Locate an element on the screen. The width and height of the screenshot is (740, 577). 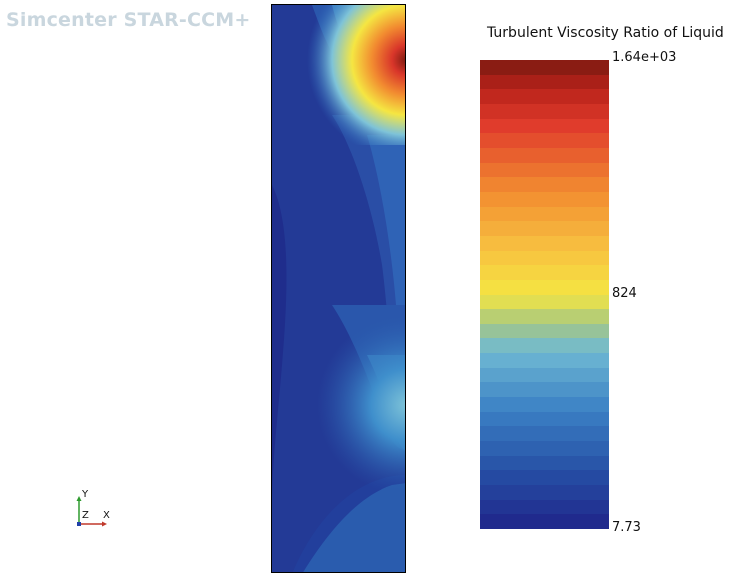
axes-triad: Y Z X is located at coordinates (94, 510).